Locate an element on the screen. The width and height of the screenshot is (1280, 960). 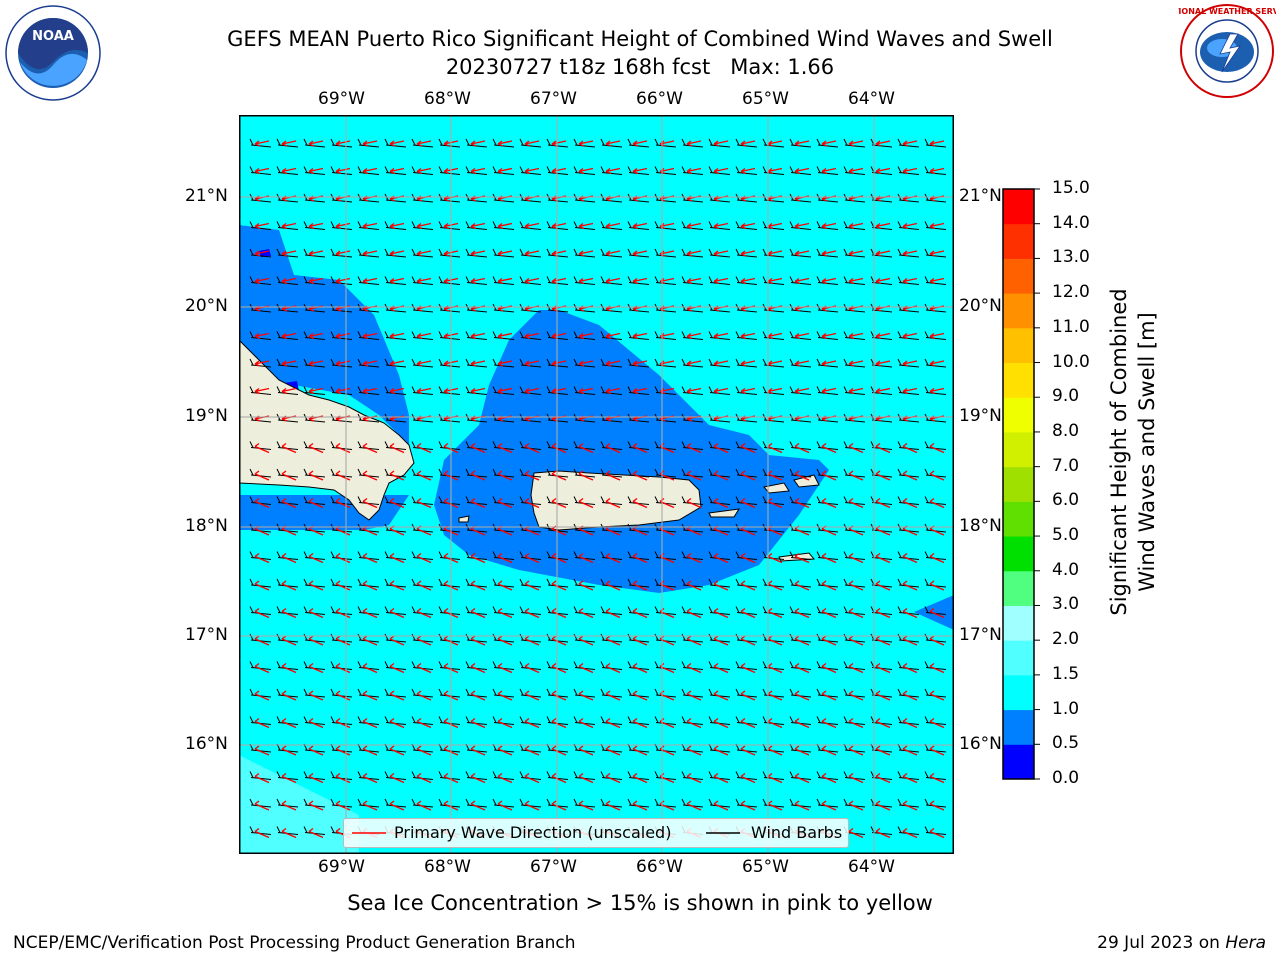
lat-label-right: 18°N is located at coordinates (980, 526).